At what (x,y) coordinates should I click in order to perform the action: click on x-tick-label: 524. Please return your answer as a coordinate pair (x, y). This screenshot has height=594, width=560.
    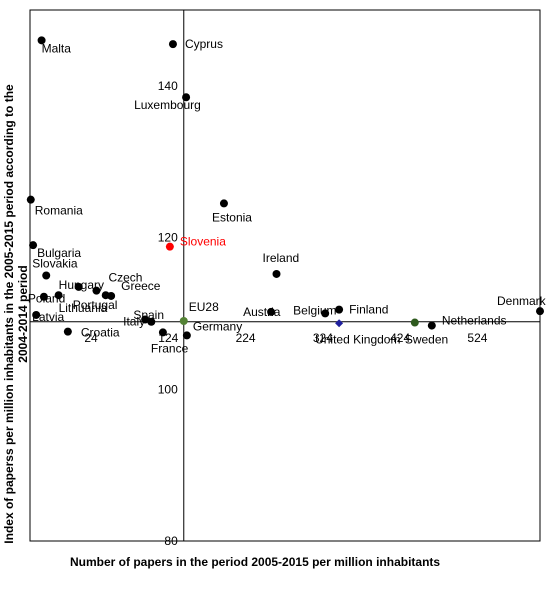
    Looking at the image, I should click on (477, 338).